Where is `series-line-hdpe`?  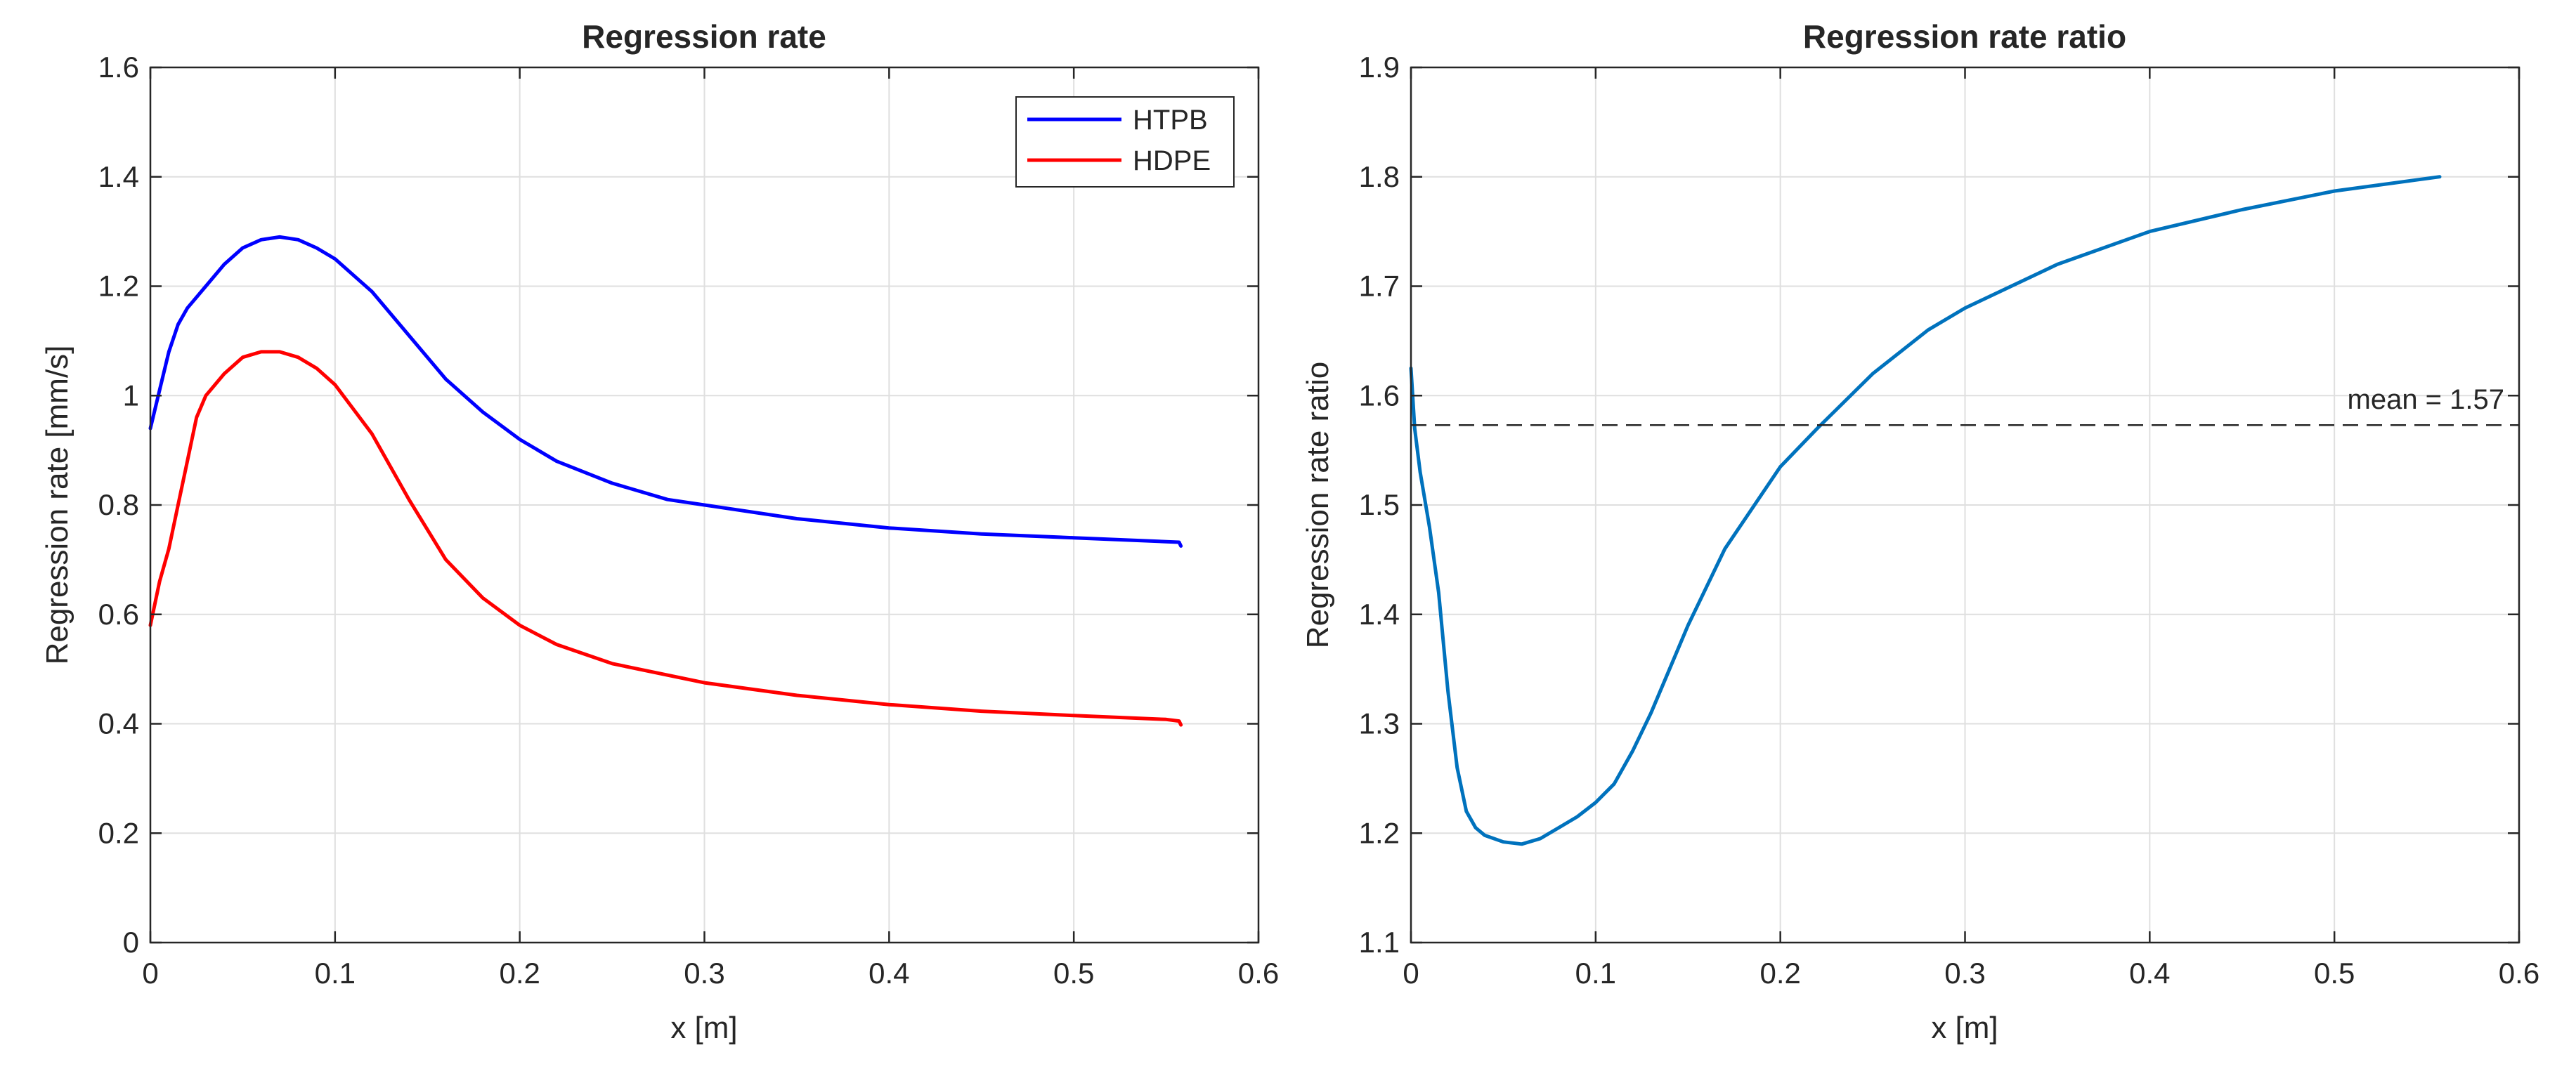
series-line-hdpe is located at coordinates (665, 538).